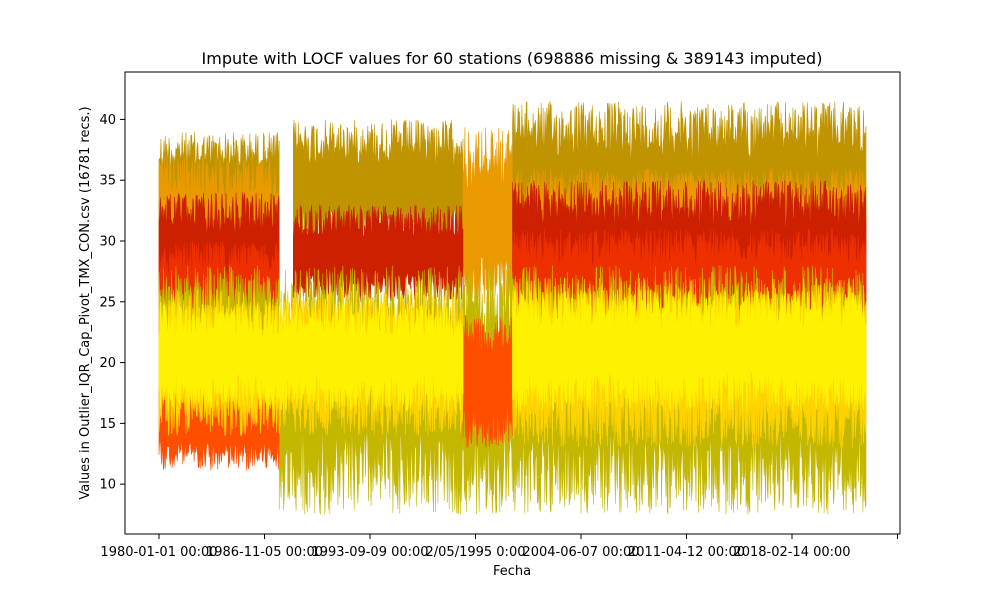 Image resolution: width=1000 pixels, height=600 pixels. Describe the element at coordinates (686, 552) in the screenshot. I see `x-tick-label: 2011-04-12 00:00` at that location.